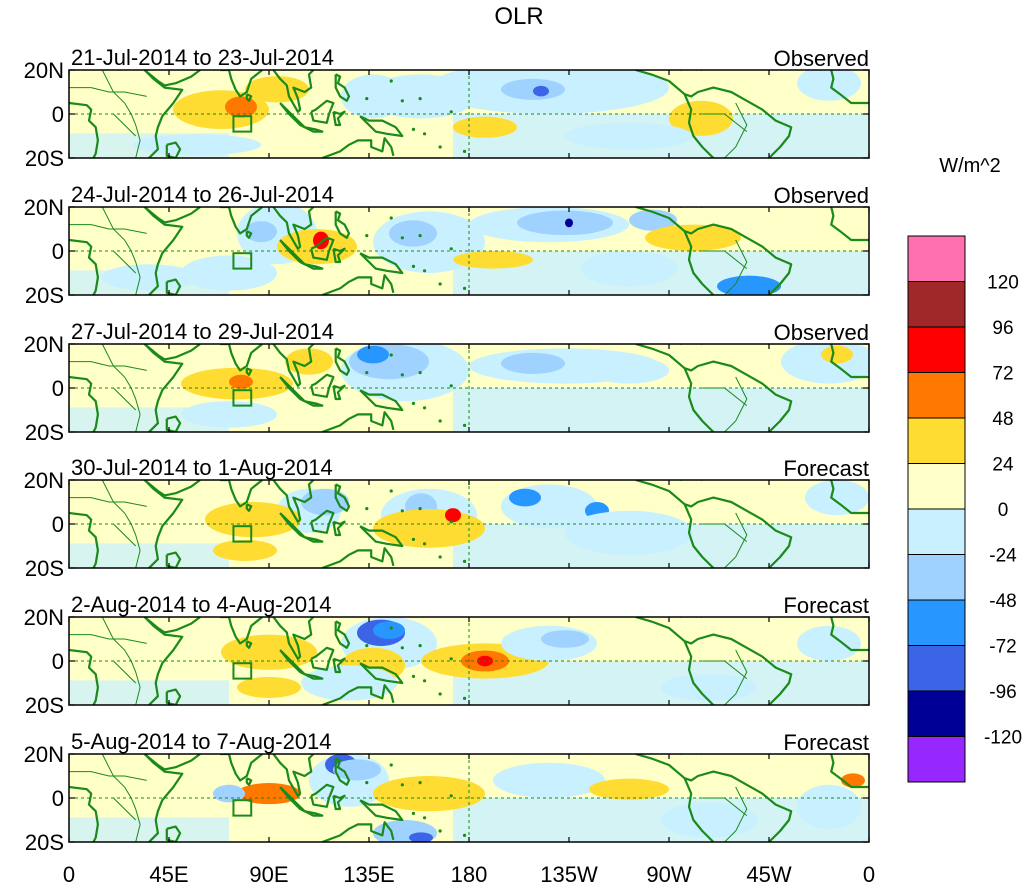 Image resolution: width=1028 pixels, height=887 pixels. Describe the element at coordinates (202, 194) in the screenshot. I see `panel-date-range: 24-Jul-2014 to 26-Jul-2014` at that location.